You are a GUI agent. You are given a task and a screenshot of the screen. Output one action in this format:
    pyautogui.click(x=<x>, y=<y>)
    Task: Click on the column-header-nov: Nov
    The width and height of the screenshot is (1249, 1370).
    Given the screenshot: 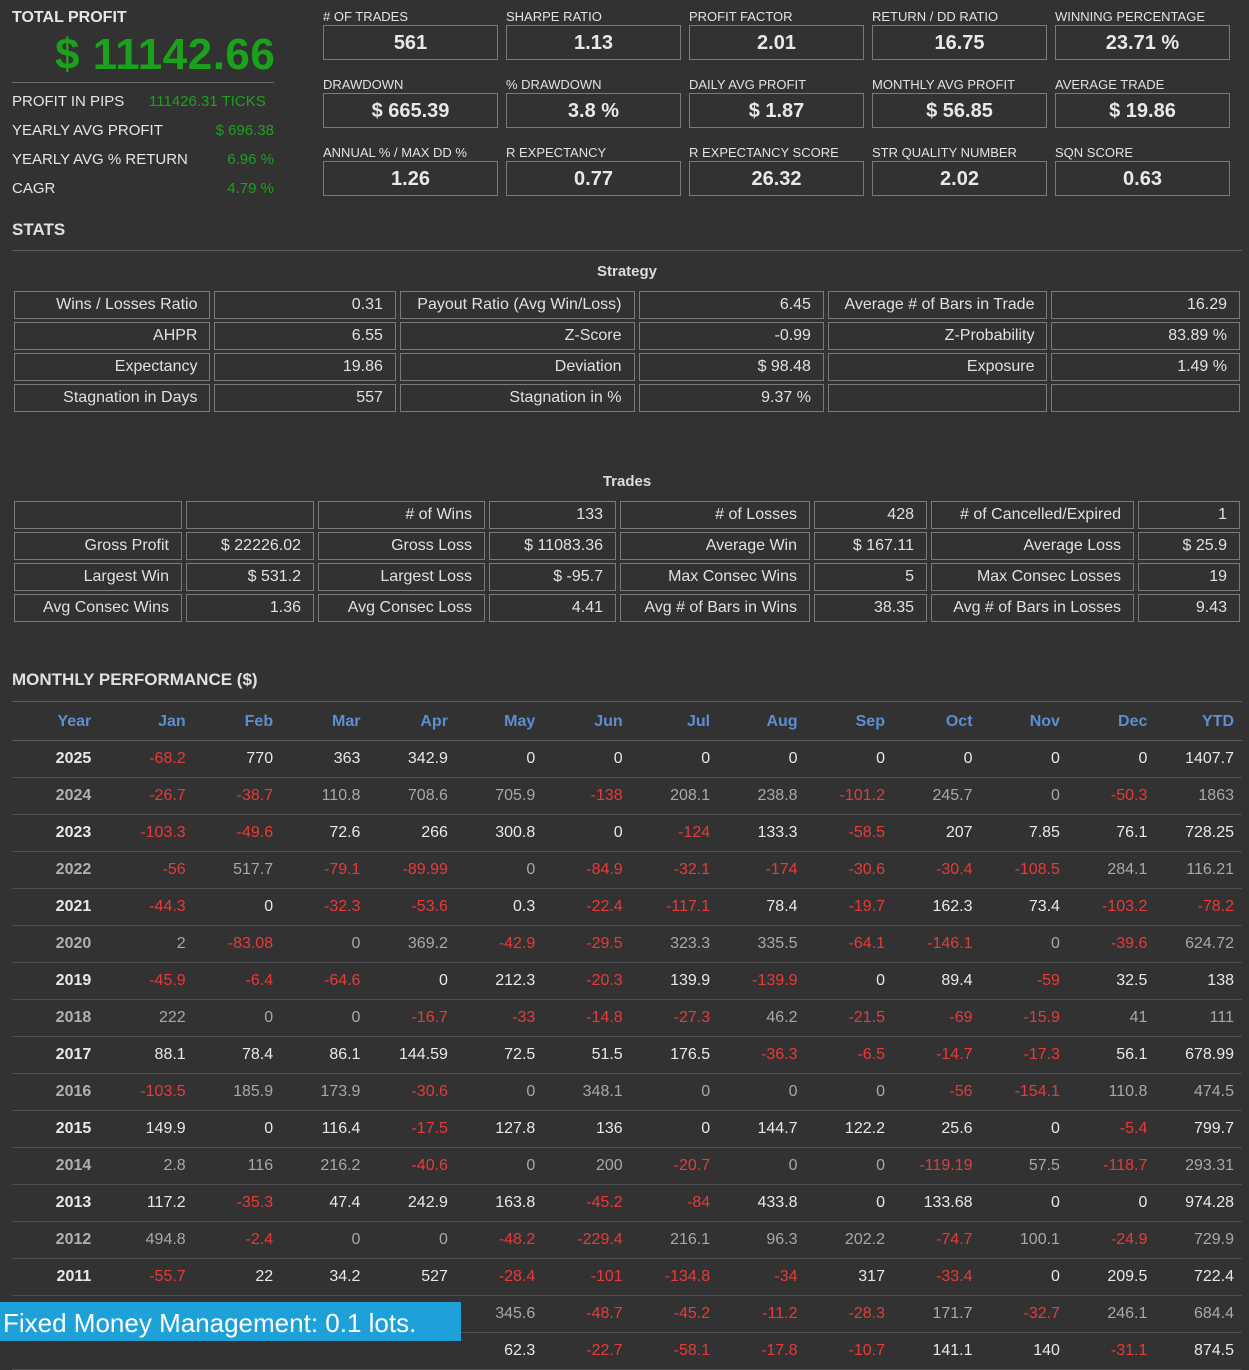 What is the action you would take?
    pyautogui.click(x=1024, y=722)
    